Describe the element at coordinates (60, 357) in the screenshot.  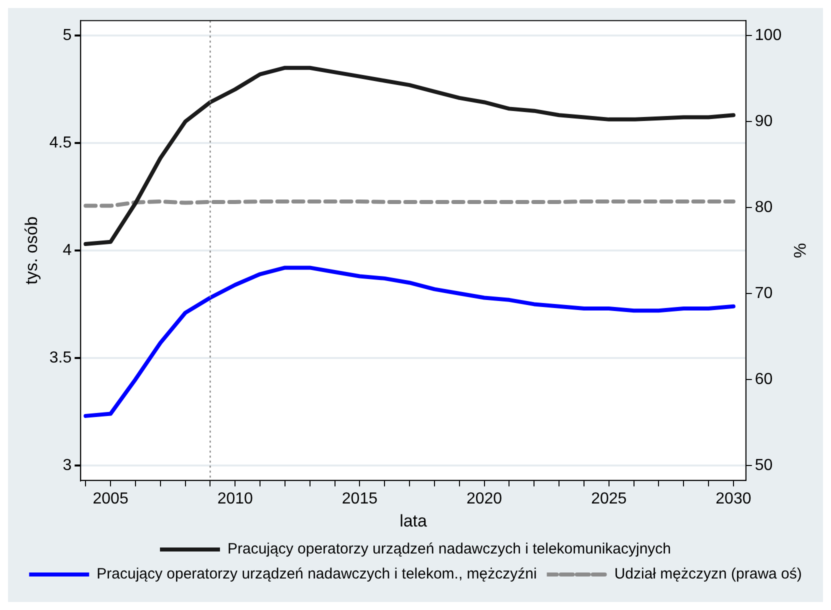
I see `y-tick-label: 3.5` at that location.